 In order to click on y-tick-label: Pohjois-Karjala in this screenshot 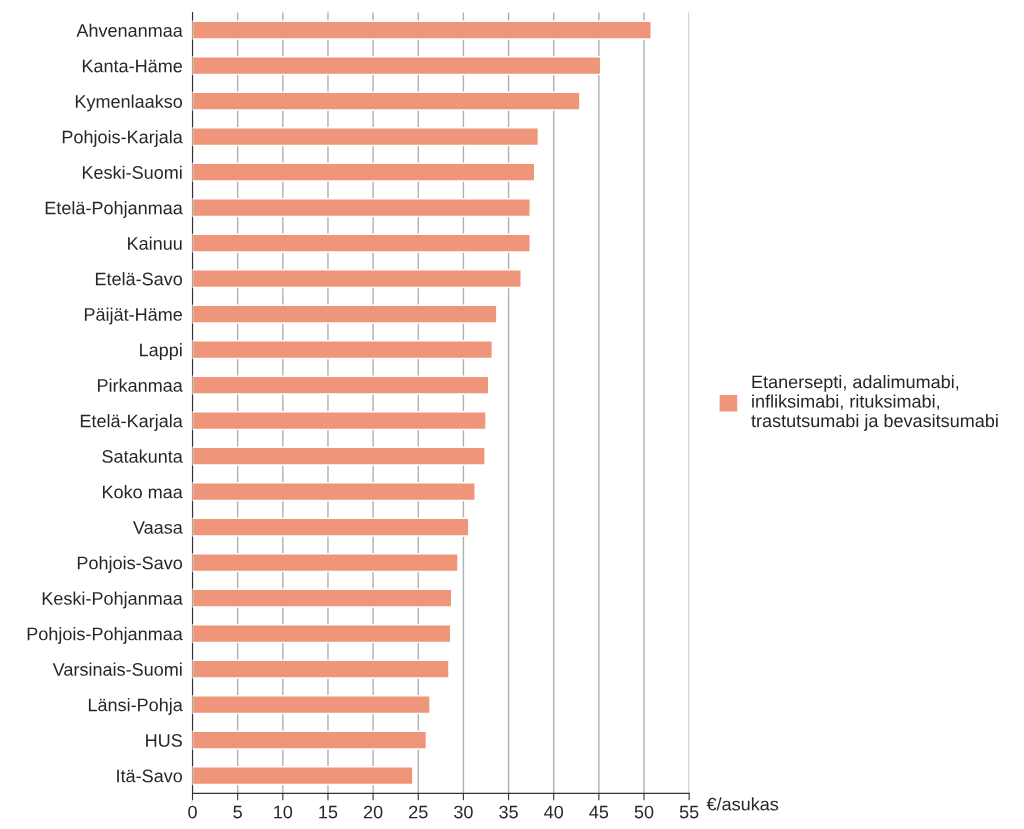, I will do `click(122, 138)`.